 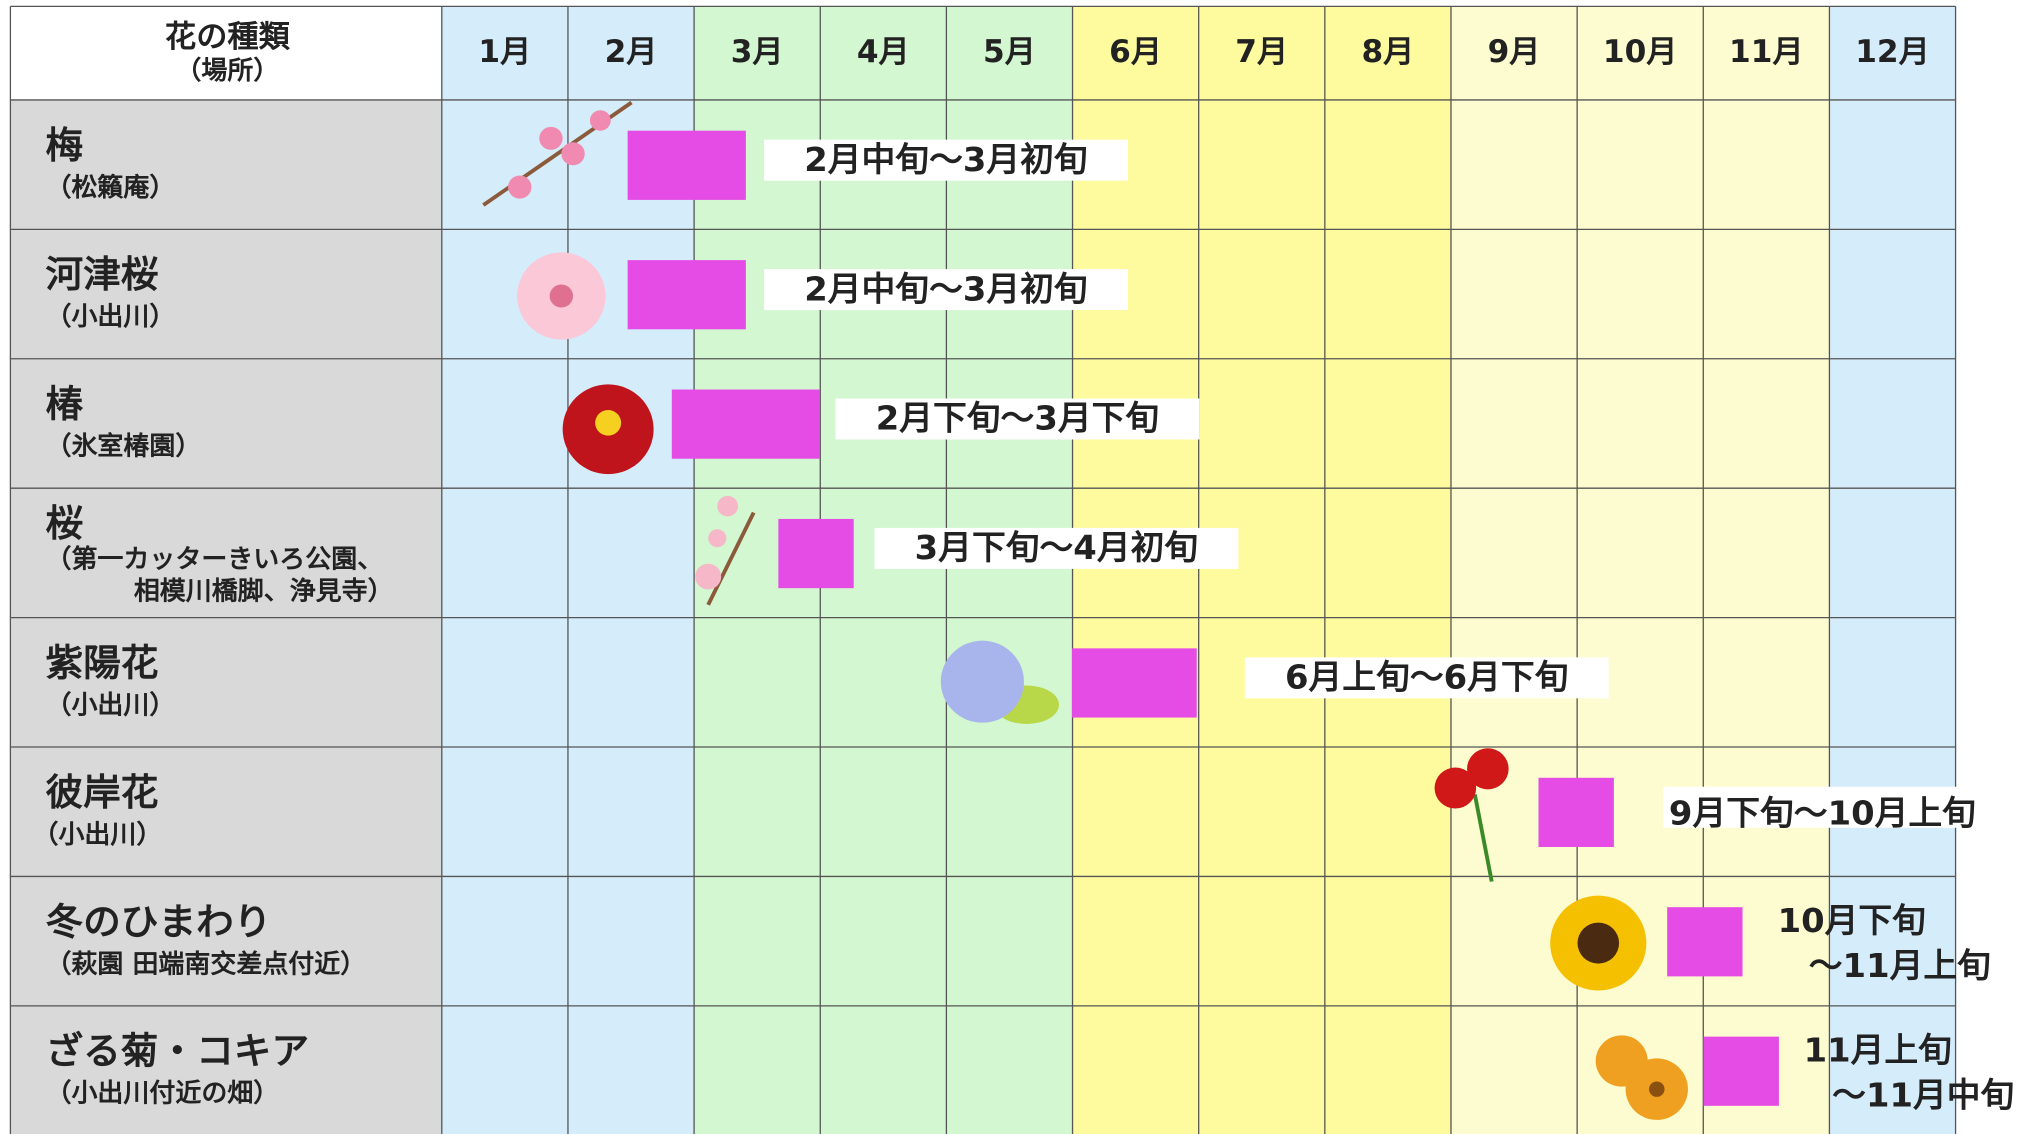 What do you see at coordinates (162, 1094) in the screenshot?
I see `flower-place: （小出川付近の畑）` at bounding box center [162, 1094].